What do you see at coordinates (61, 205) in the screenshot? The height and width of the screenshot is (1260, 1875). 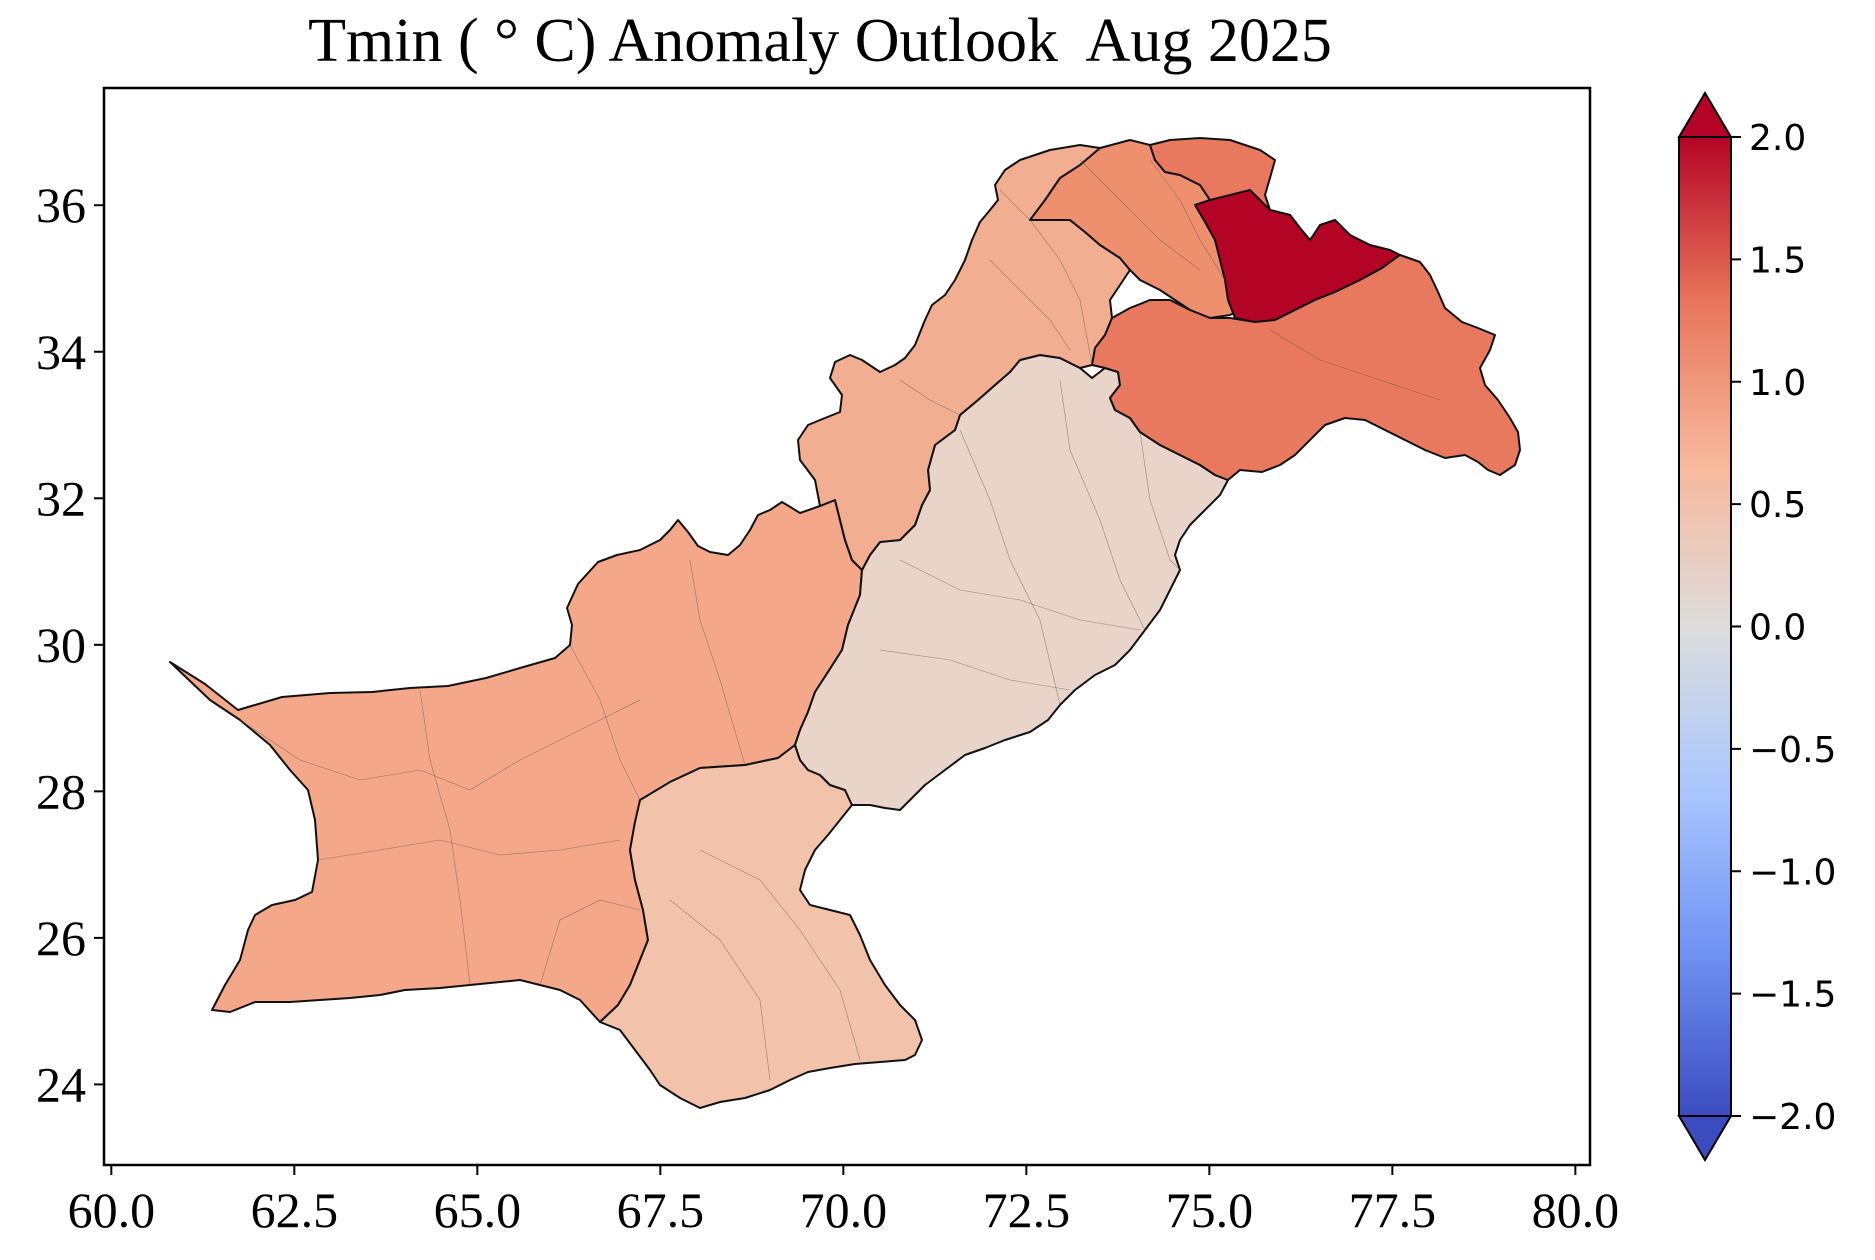 I see `y-tick-label: 36` at bounding box center [61, 205].